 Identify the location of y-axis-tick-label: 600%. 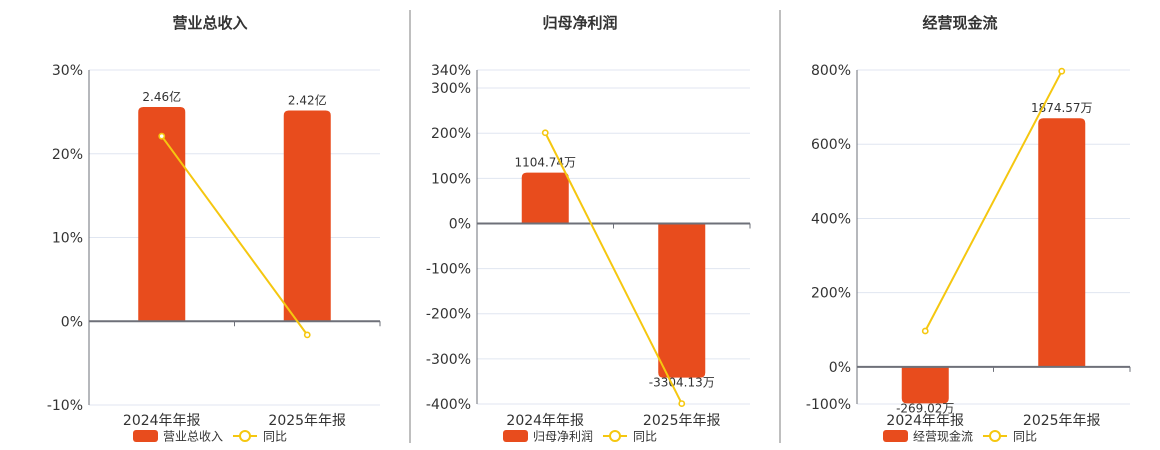
(831, 145).